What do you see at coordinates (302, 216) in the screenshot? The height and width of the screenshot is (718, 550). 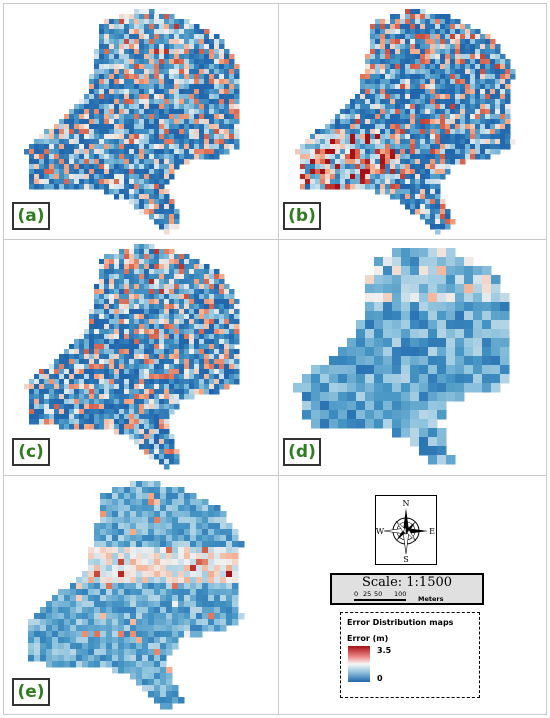 I see `panel-label-b: (b)` at bounding box center [302, 216].